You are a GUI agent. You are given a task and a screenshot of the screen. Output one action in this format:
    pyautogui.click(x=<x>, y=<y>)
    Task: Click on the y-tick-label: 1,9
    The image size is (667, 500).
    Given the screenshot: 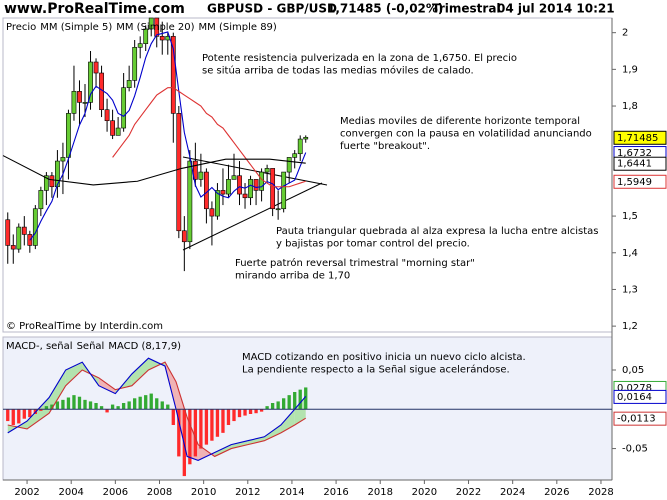 What is the action you would take?
    pyautogui.click(x=630, y=69)
    